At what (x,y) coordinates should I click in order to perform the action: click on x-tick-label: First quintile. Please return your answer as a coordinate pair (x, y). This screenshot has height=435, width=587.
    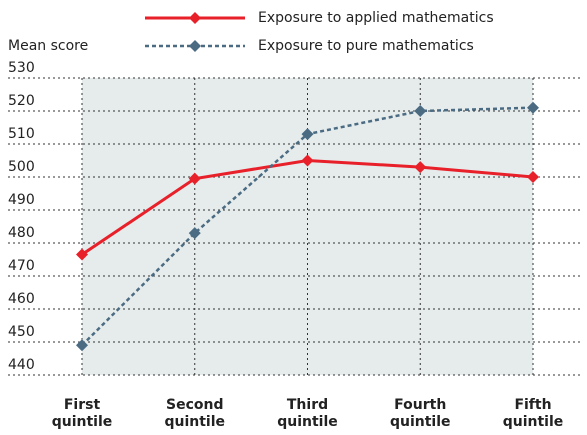
    Looking at the image, I should click on (82, 413).